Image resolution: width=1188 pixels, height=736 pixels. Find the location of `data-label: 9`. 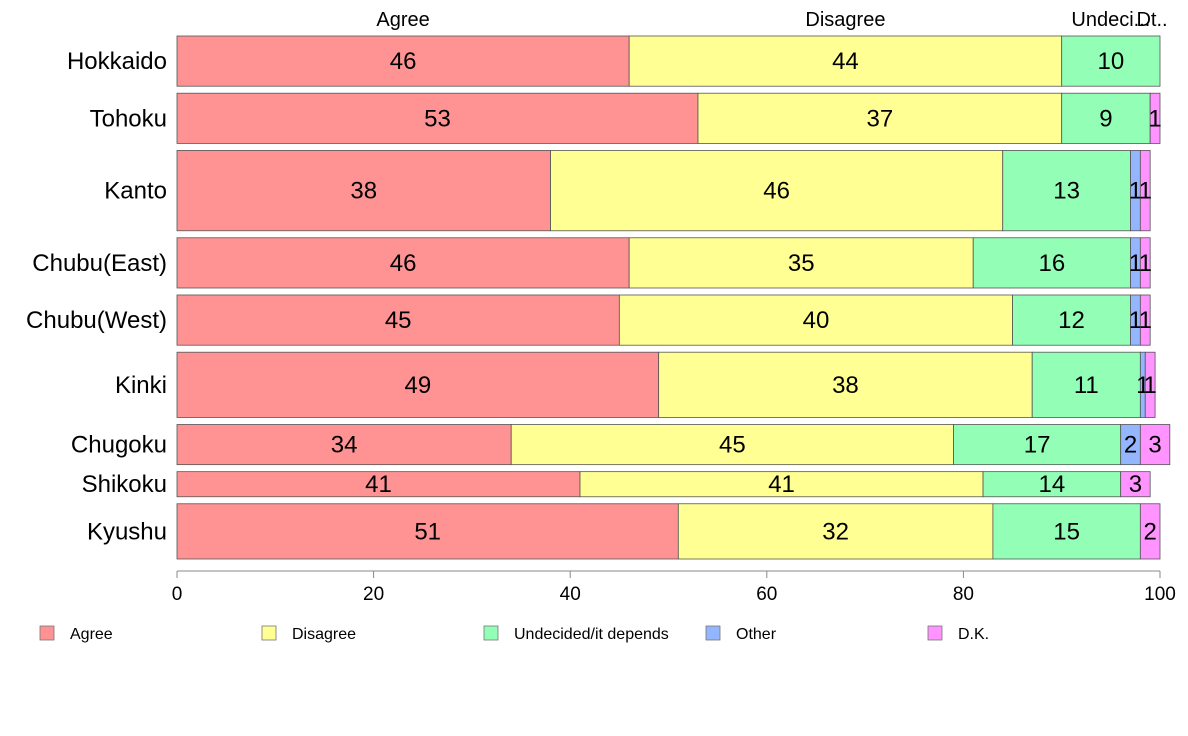

data-label: 9 is located at coordinates (1105, 118).